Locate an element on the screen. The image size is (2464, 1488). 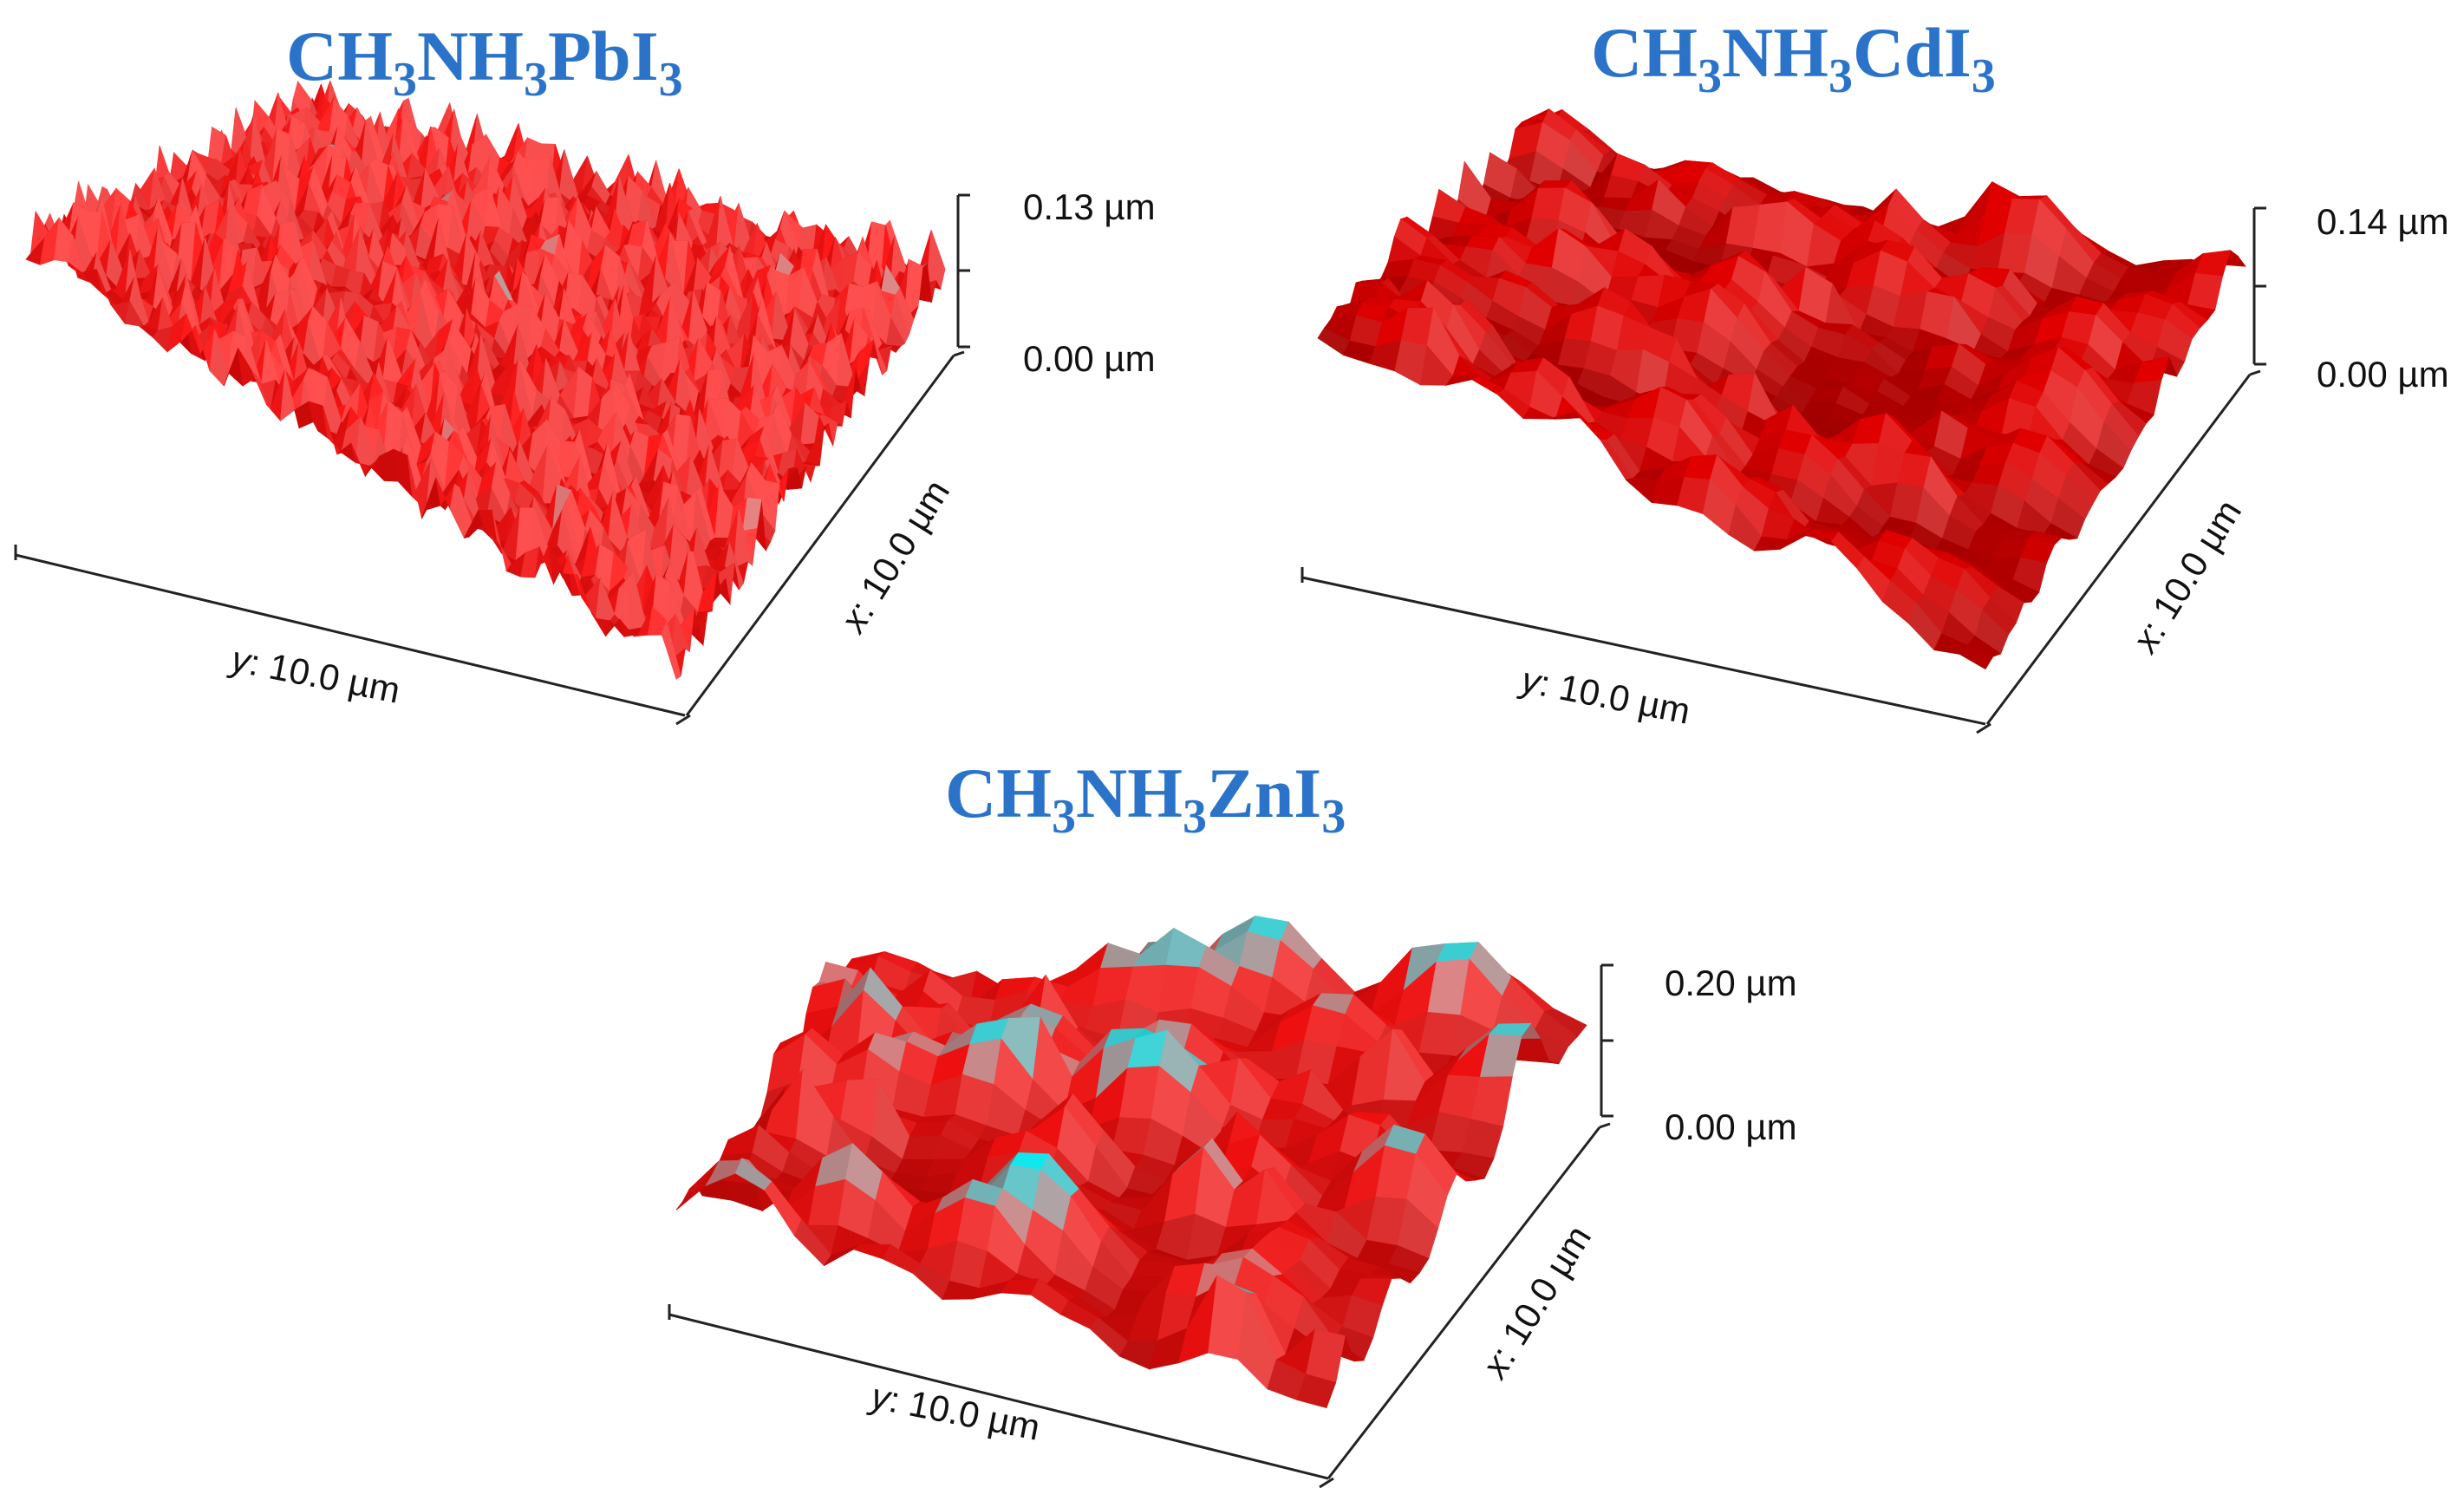
z-max-label: 0.20 µm is located at coordinates (1731, 983).